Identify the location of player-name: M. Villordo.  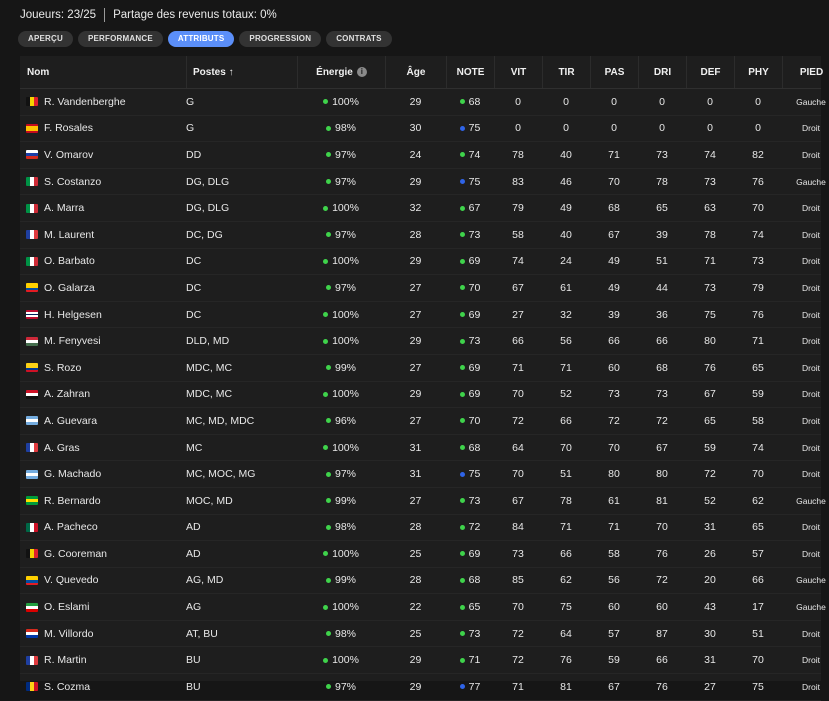
(69, 633).